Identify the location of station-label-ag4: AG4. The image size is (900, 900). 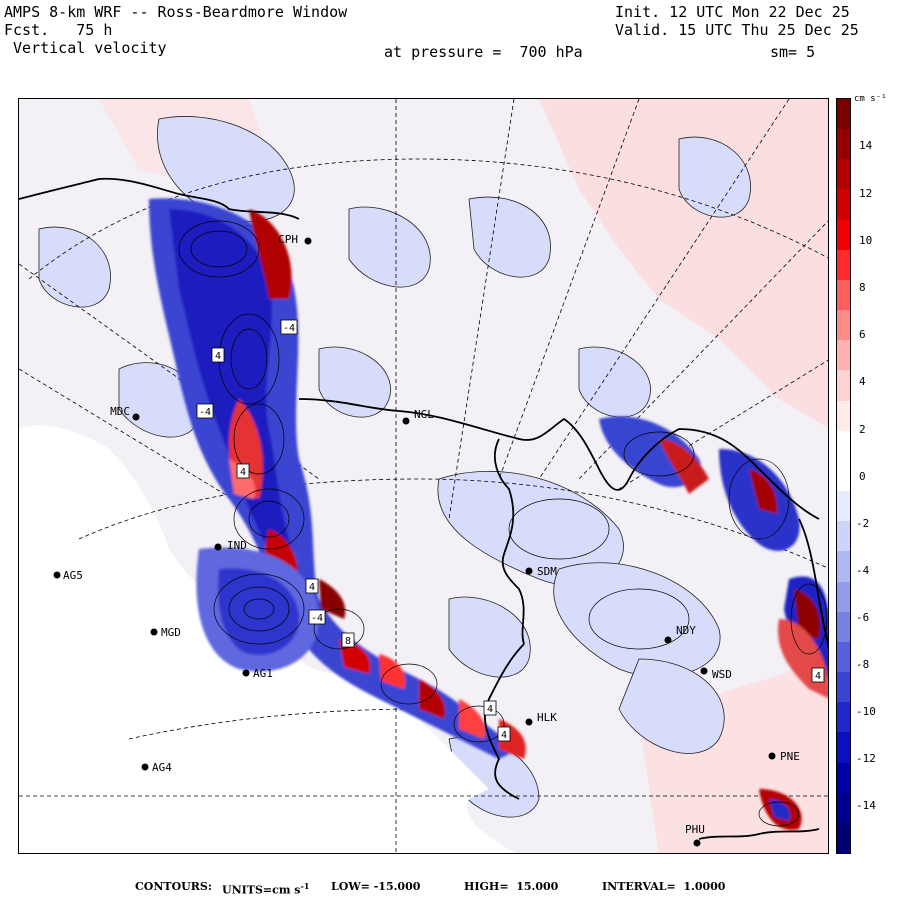
(162, 767).